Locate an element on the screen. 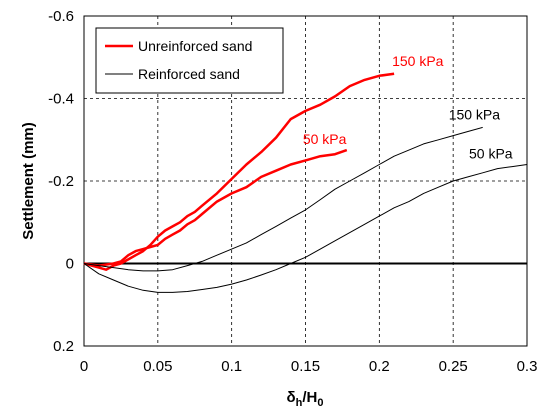 This screenshot has width=547, height=409. x-tick-label: 0.15 is located at coordinates (305, 366).